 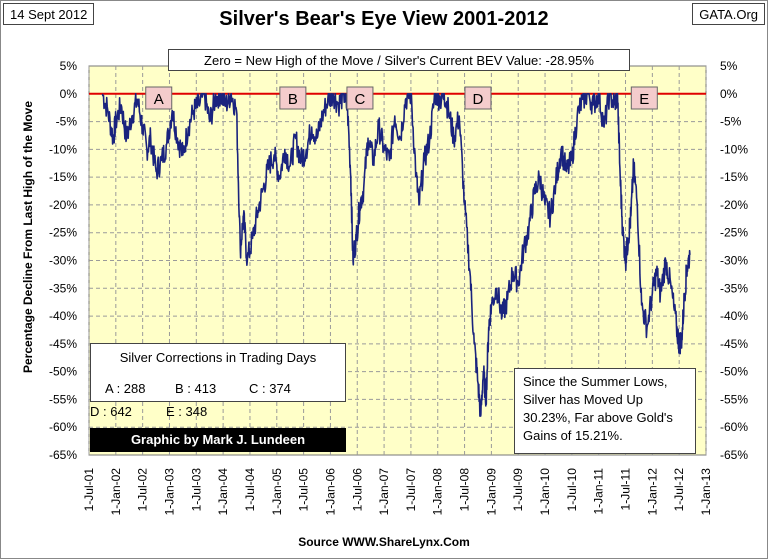 What do you see at coordinates (277, 492) in the screenshot?
I see `x-tick-label: 1-Jan-05` at bounding box center [277, 492].